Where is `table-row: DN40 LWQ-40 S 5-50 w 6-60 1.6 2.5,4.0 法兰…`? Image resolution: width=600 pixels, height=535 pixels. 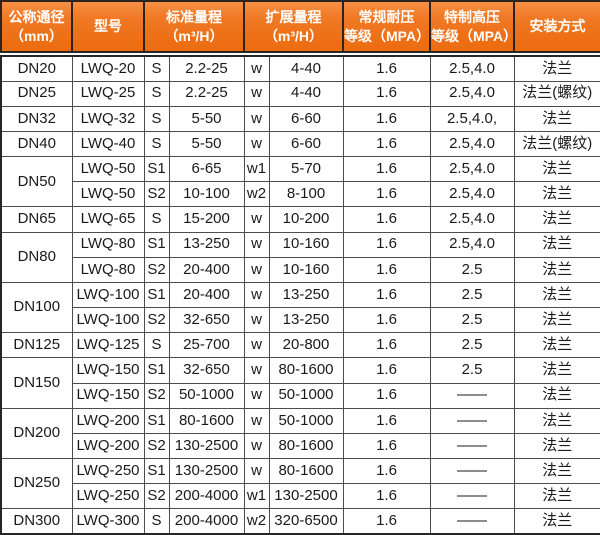 table-row: DN40 LWQ-40 S 5-50 w 6-60 1.6 2.5,4.0 法兰… is located at coordinates (300, 144).